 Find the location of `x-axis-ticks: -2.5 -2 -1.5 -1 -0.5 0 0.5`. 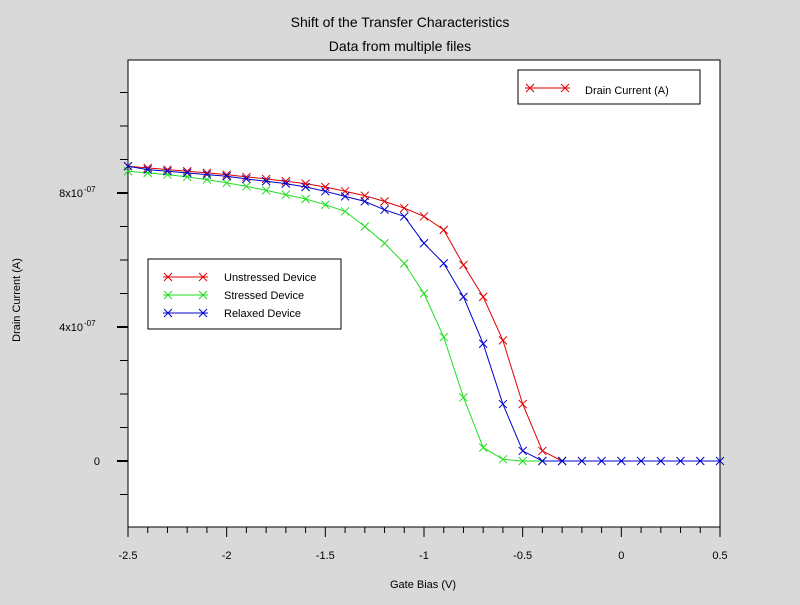

x-axis-ticks: -2.5 -2 -1.5 -1 -0.5 0 0.5 is located at coordinates (423, 544).